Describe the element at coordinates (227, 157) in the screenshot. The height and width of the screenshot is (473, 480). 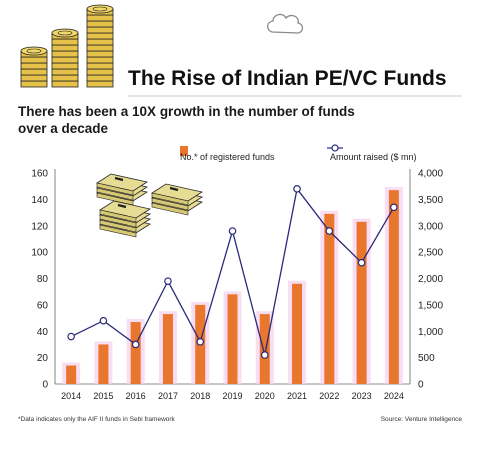
I see `legend-bar-label: No.* of registered funds` at that location.